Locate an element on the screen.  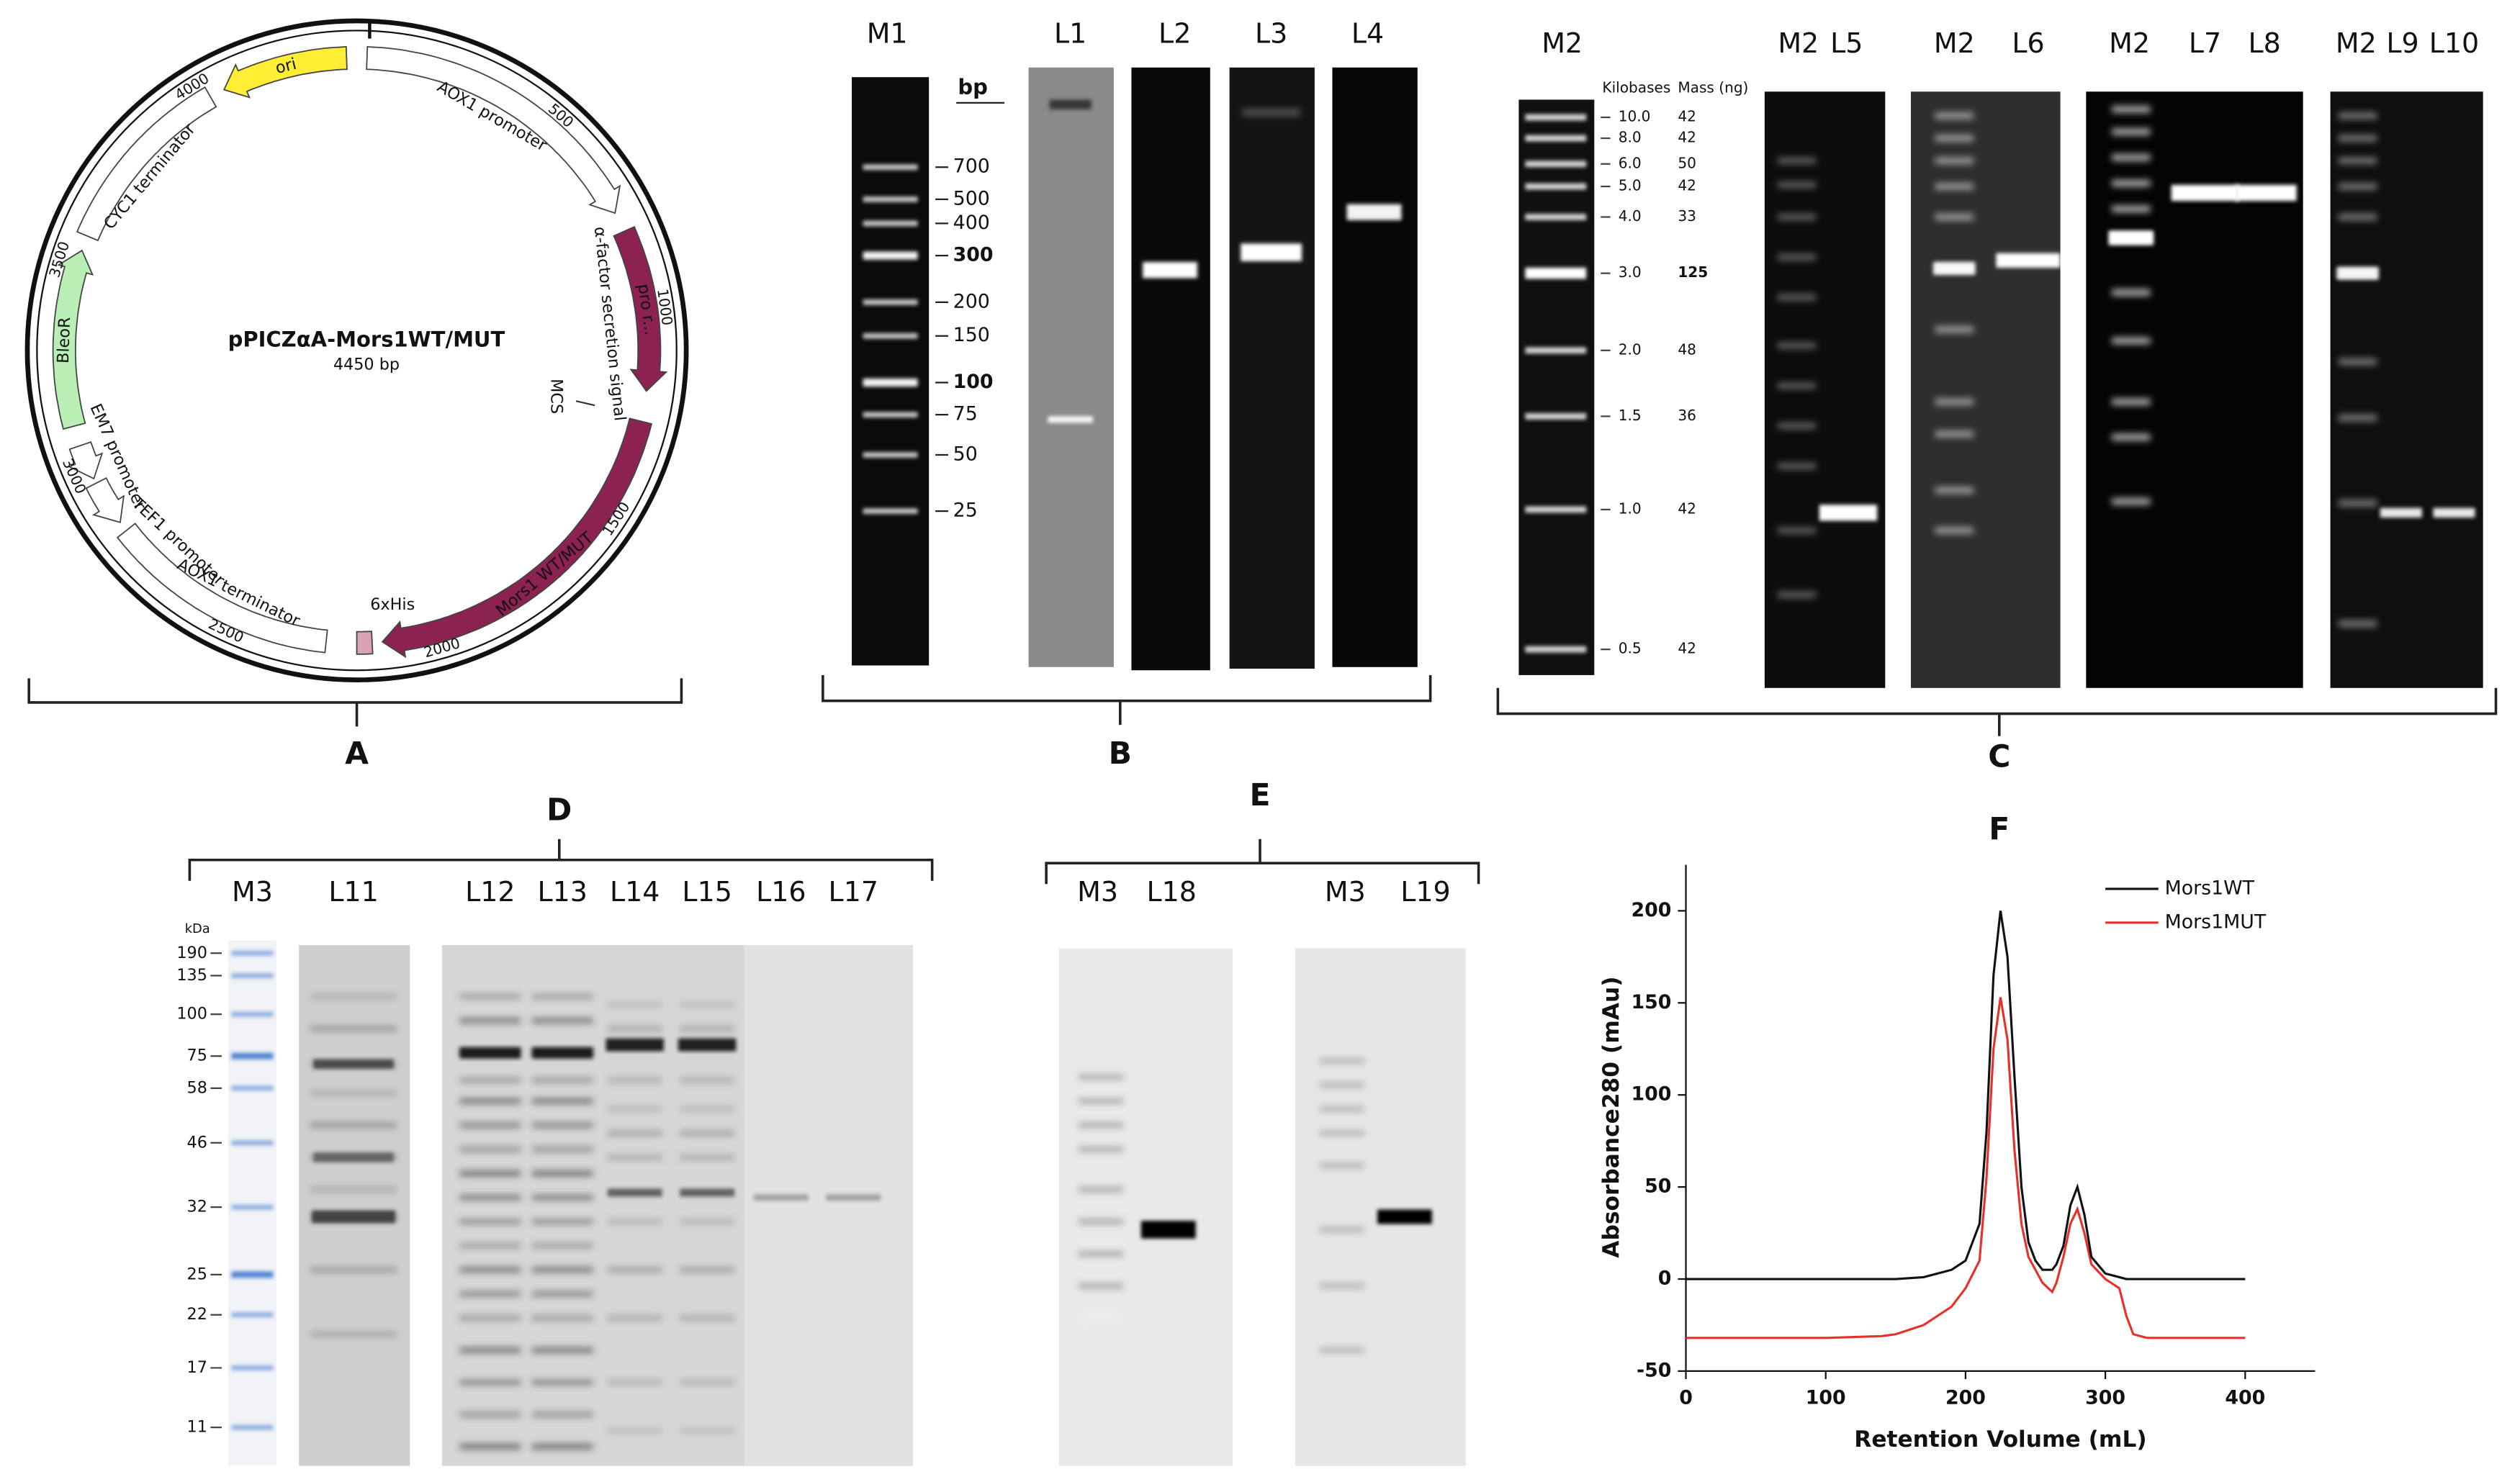
plasmid-name: pPICZαA-Mors1WT/MUT is located at coordinates (366, 339).